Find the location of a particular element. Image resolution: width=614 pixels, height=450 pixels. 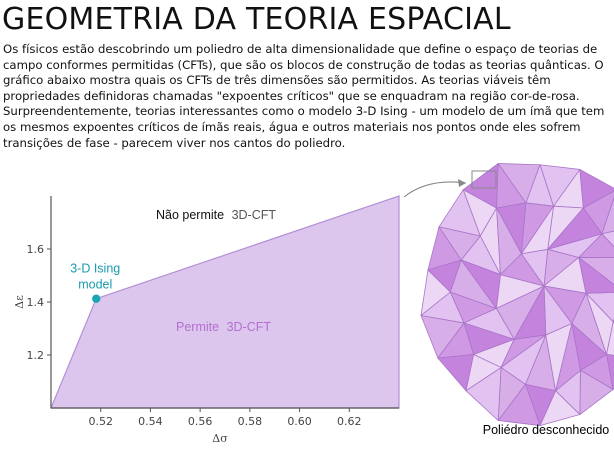

callout-arrow-head is located at coordinates (462, 183).